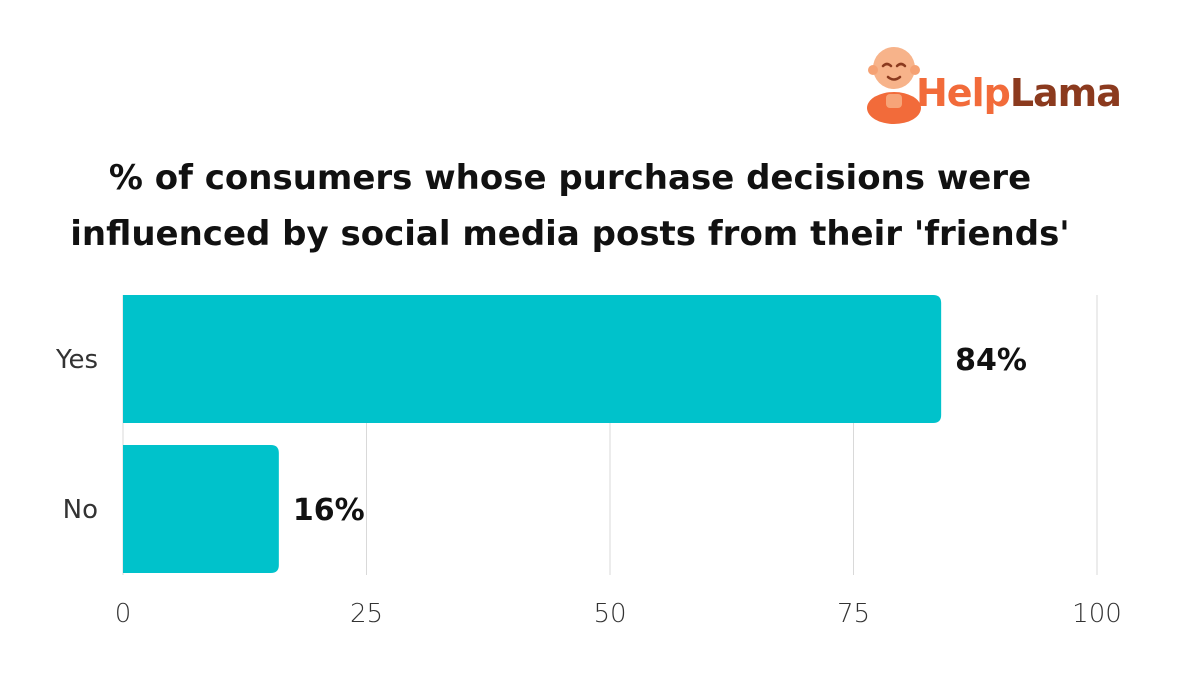 This screenshot has width=1178, height=691. I want to click on logo-help-text: Help, so click(963, 93).